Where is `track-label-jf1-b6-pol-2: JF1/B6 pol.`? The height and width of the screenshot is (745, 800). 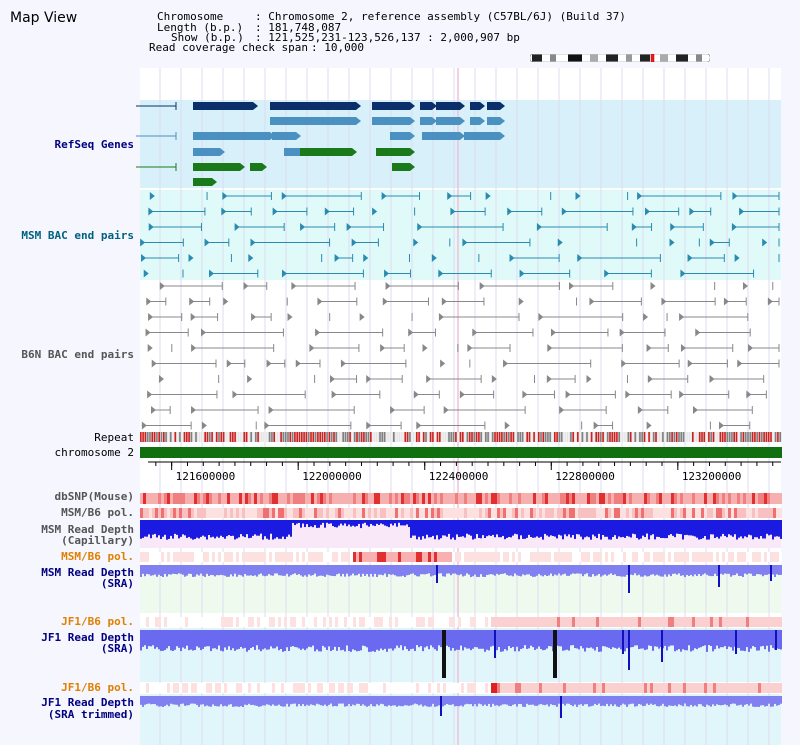
track-label-jf1-b6-pol-2: JF1/B6 pol. is located at coordinates (97, 687).